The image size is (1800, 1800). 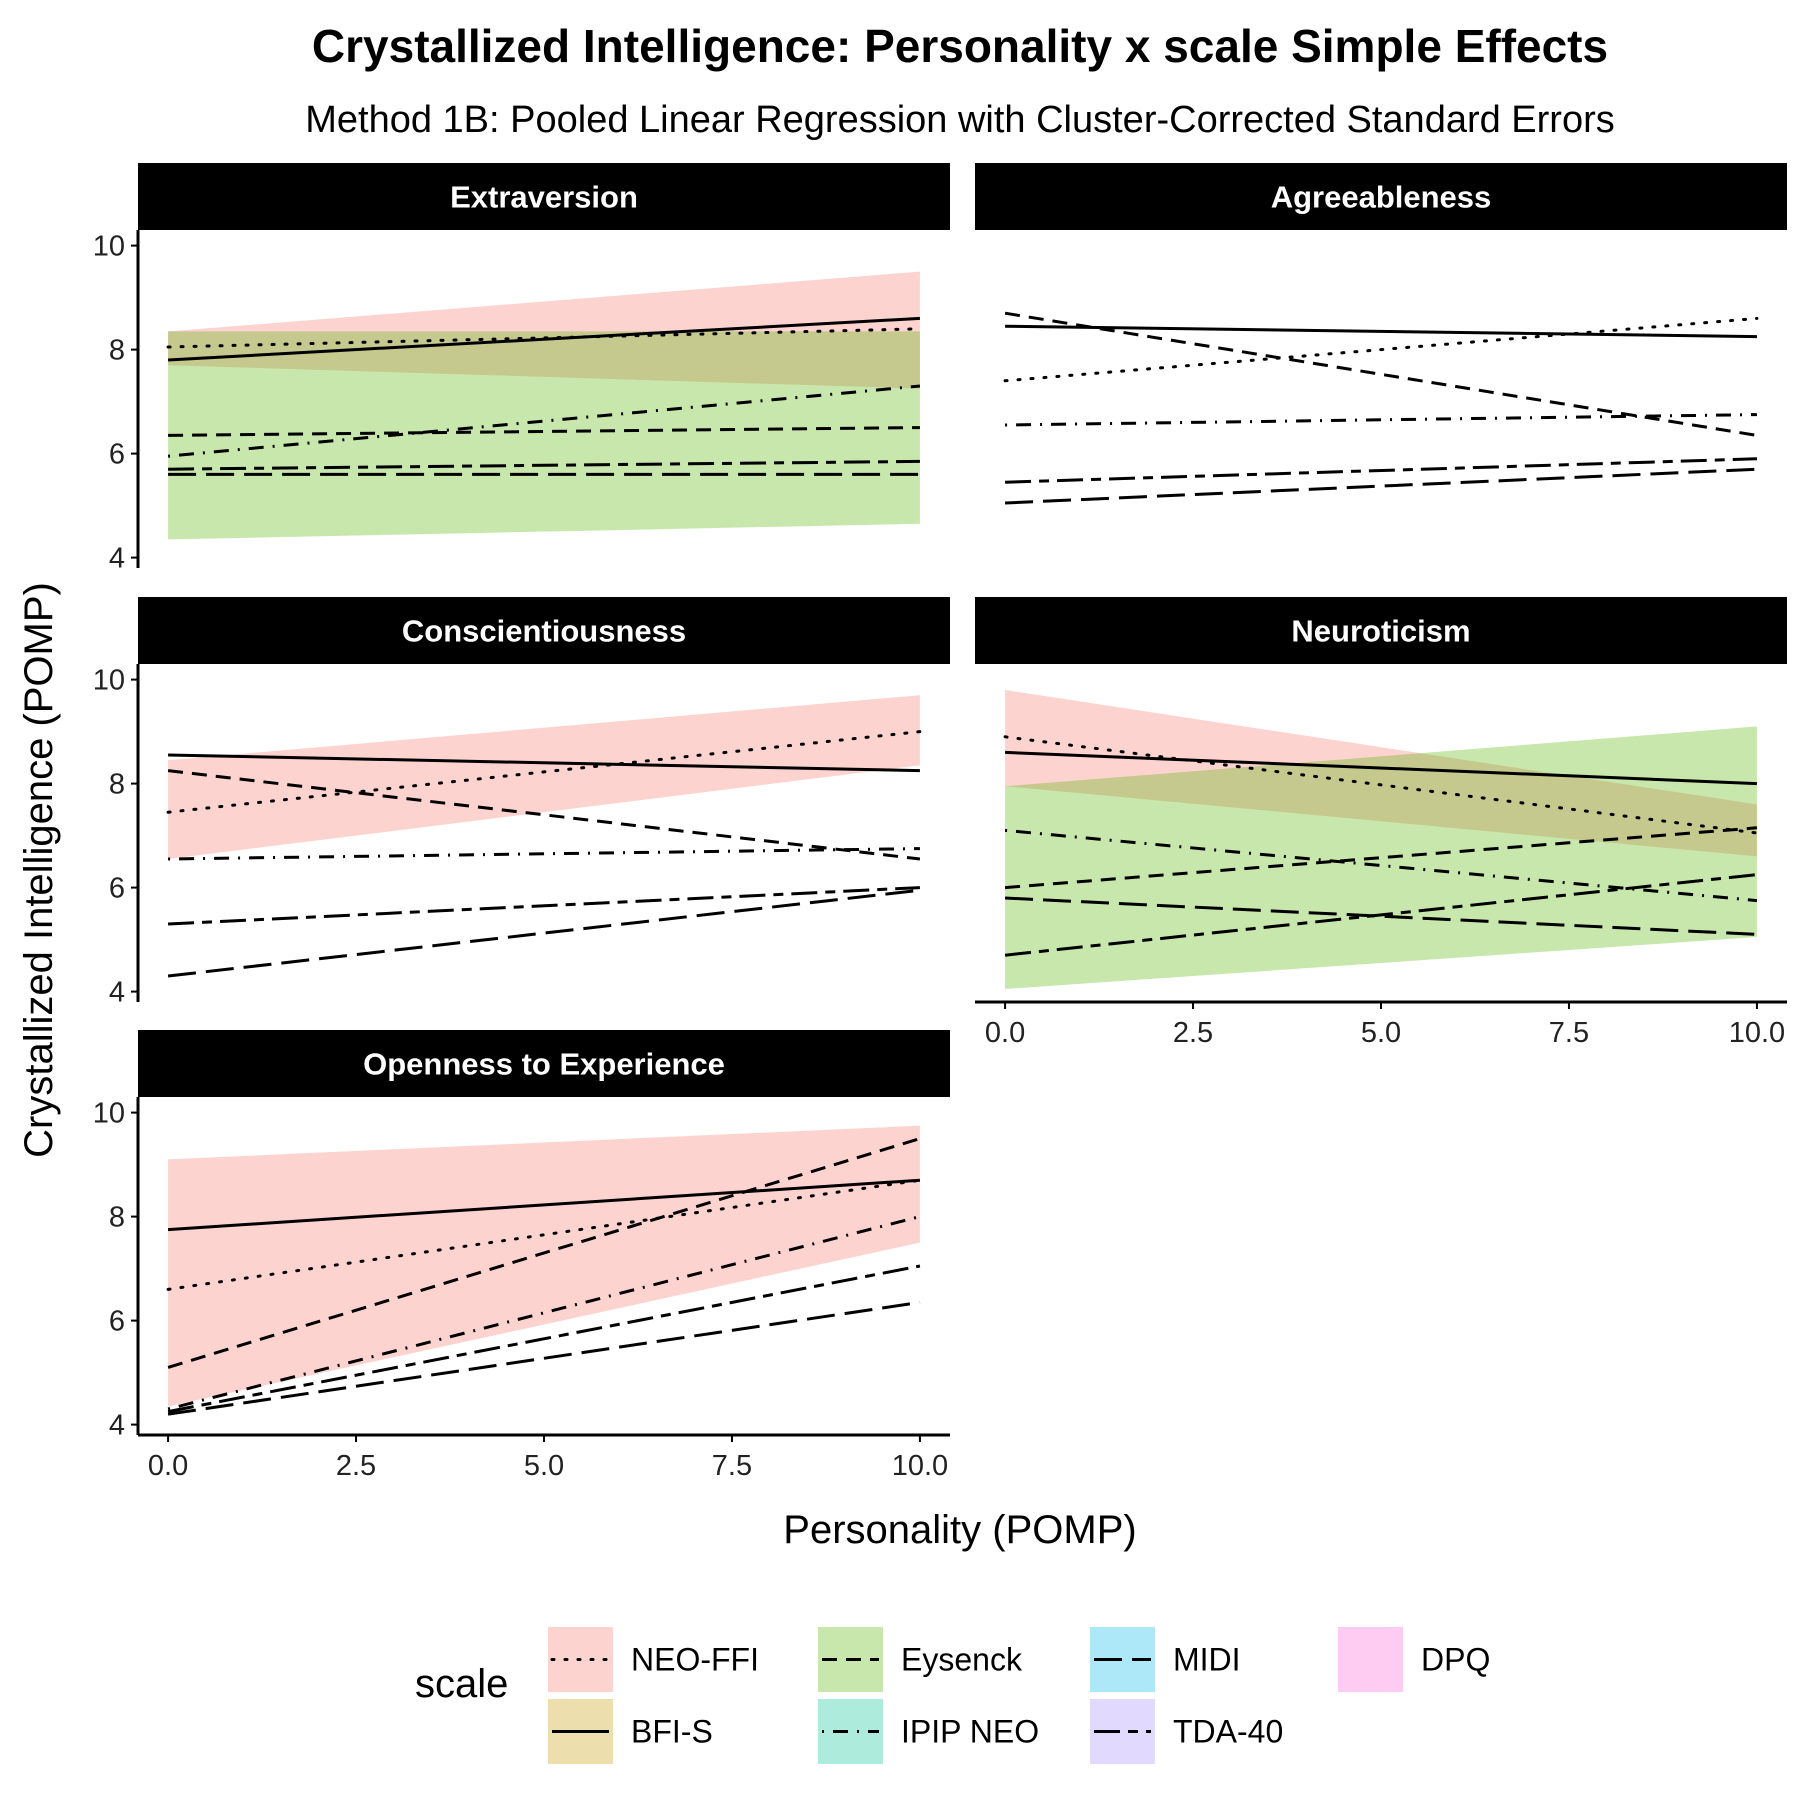 What do you see at coordinates (1414, 1659) in the screenshot?
I see `legend-item-dpq: DPQ` at bounding box center [1414, 1659].